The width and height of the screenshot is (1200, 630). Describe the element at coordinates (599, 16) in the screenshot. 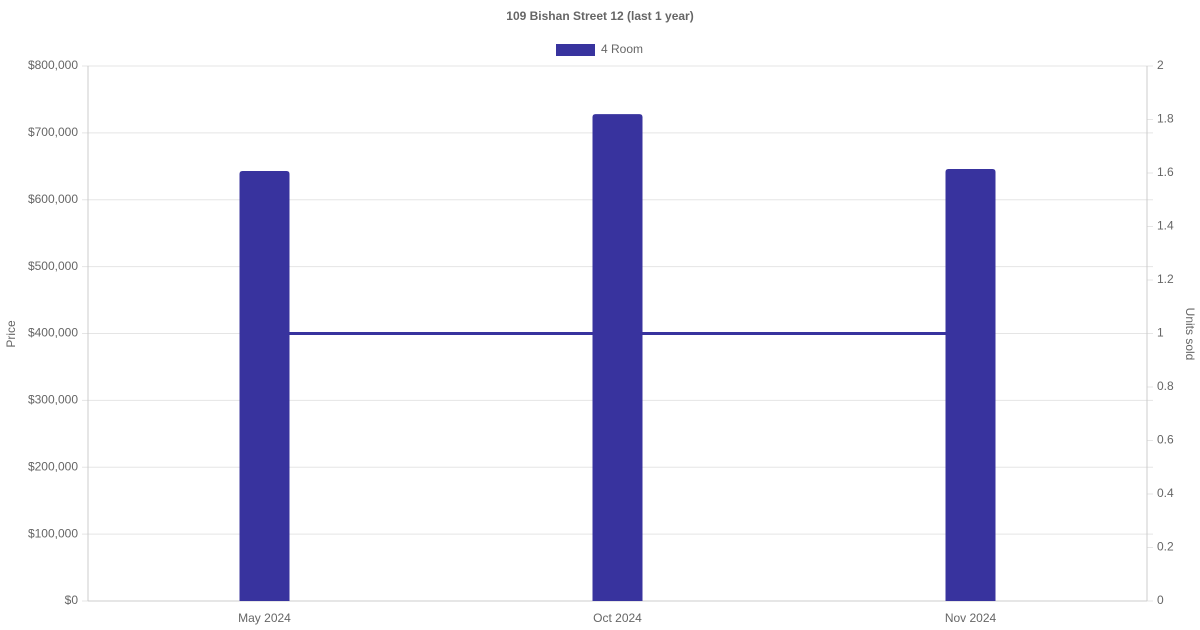

I see `chart-title: 109 Bishan Street 12 (last 1 year)` at that location.